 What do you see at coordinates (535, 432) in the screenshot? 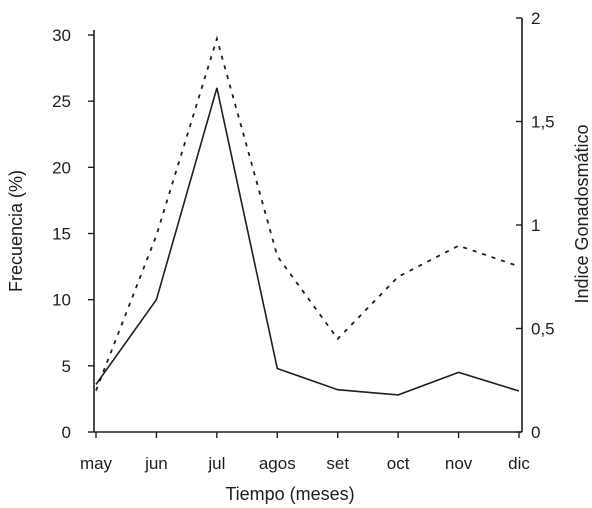
I see `y-right-tick-label: 0` at bounding box center [535, 432].